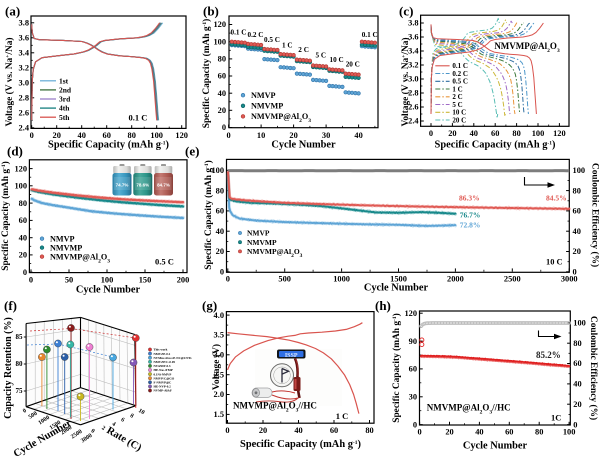  I want to click on svg-text: 72.8%, so click(470, 224).